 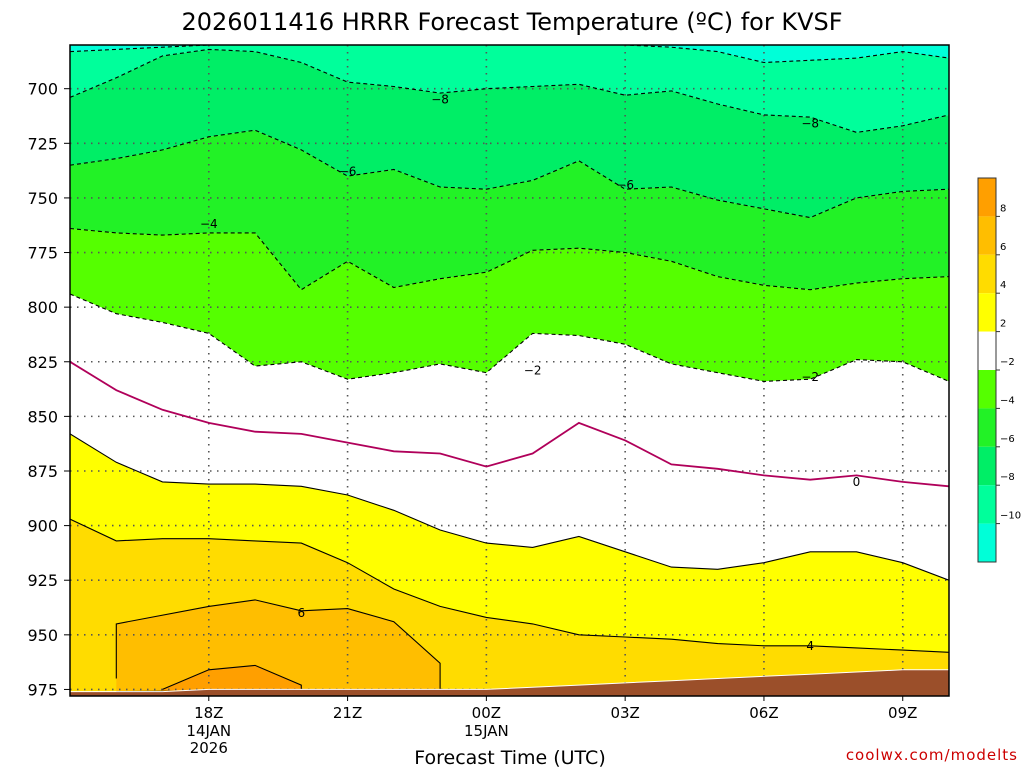 I want to click on contour-line-minus4, so click(x=509, y=259).